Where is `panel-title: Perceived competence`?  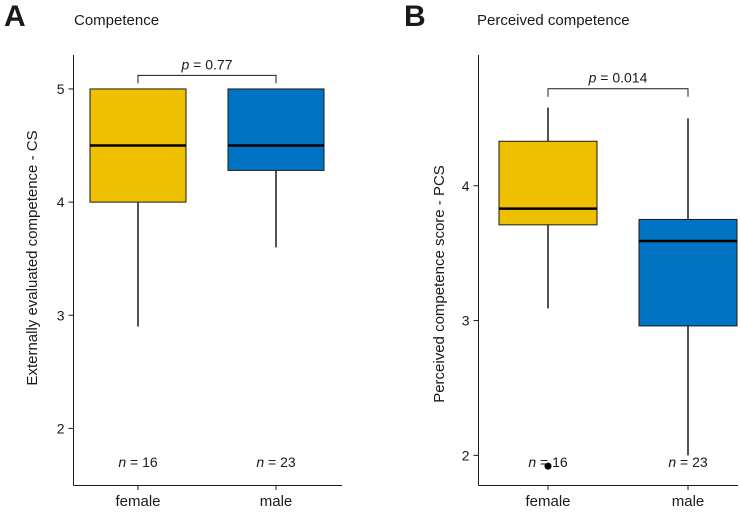
panel-title: Perceived competence is located at coordinates (553, 20).